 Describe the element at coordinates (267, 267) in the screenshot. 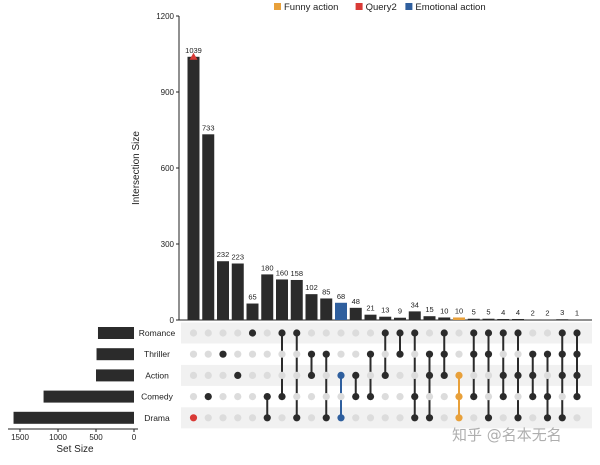

I see `bar-value-label: 180` at that location.